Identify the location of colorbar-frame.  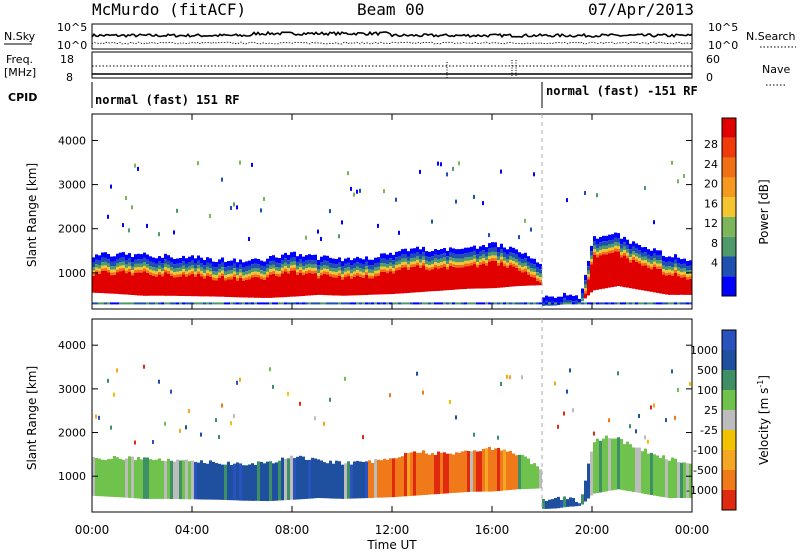
(729, 207).